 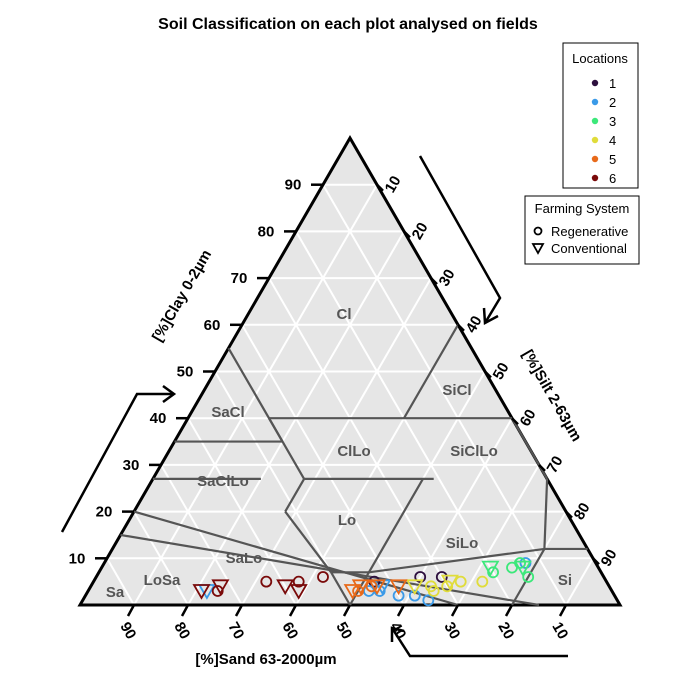 What do you see at coordinates (501, 371) in the screenshot?
I see `silt-tick-label: 50` at bounding box center [501, 371].